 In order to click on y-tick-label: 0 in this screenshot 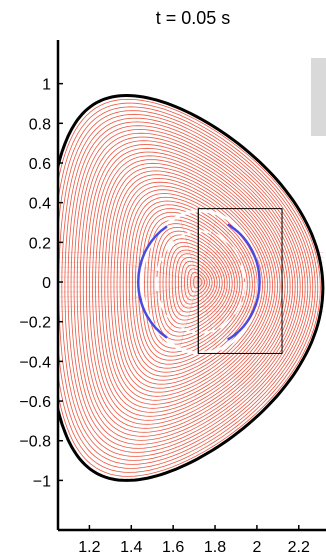, I will do `click(46, 283)`.